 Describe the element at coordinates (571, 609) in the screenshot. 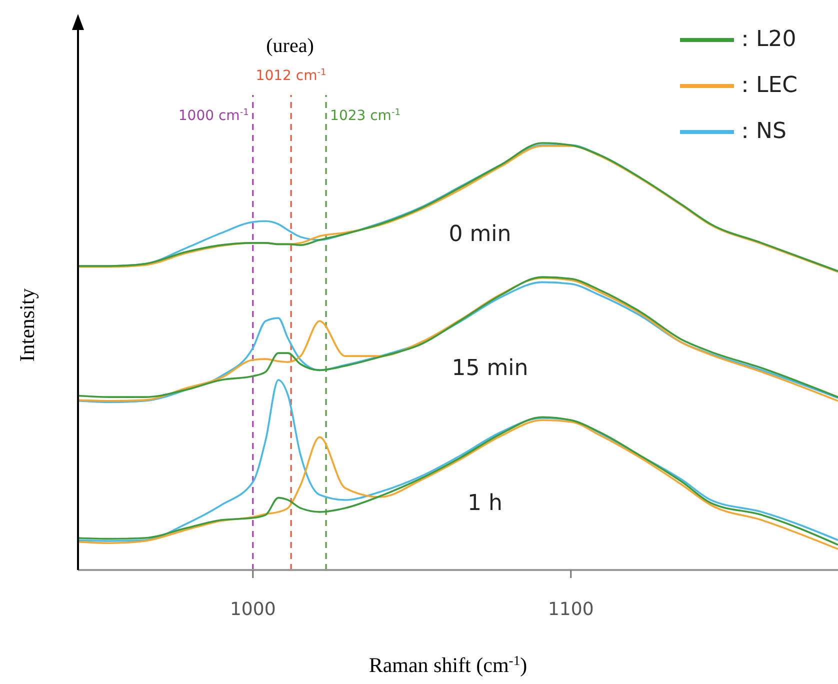

I see `x-tick-label: 1100` at that location.